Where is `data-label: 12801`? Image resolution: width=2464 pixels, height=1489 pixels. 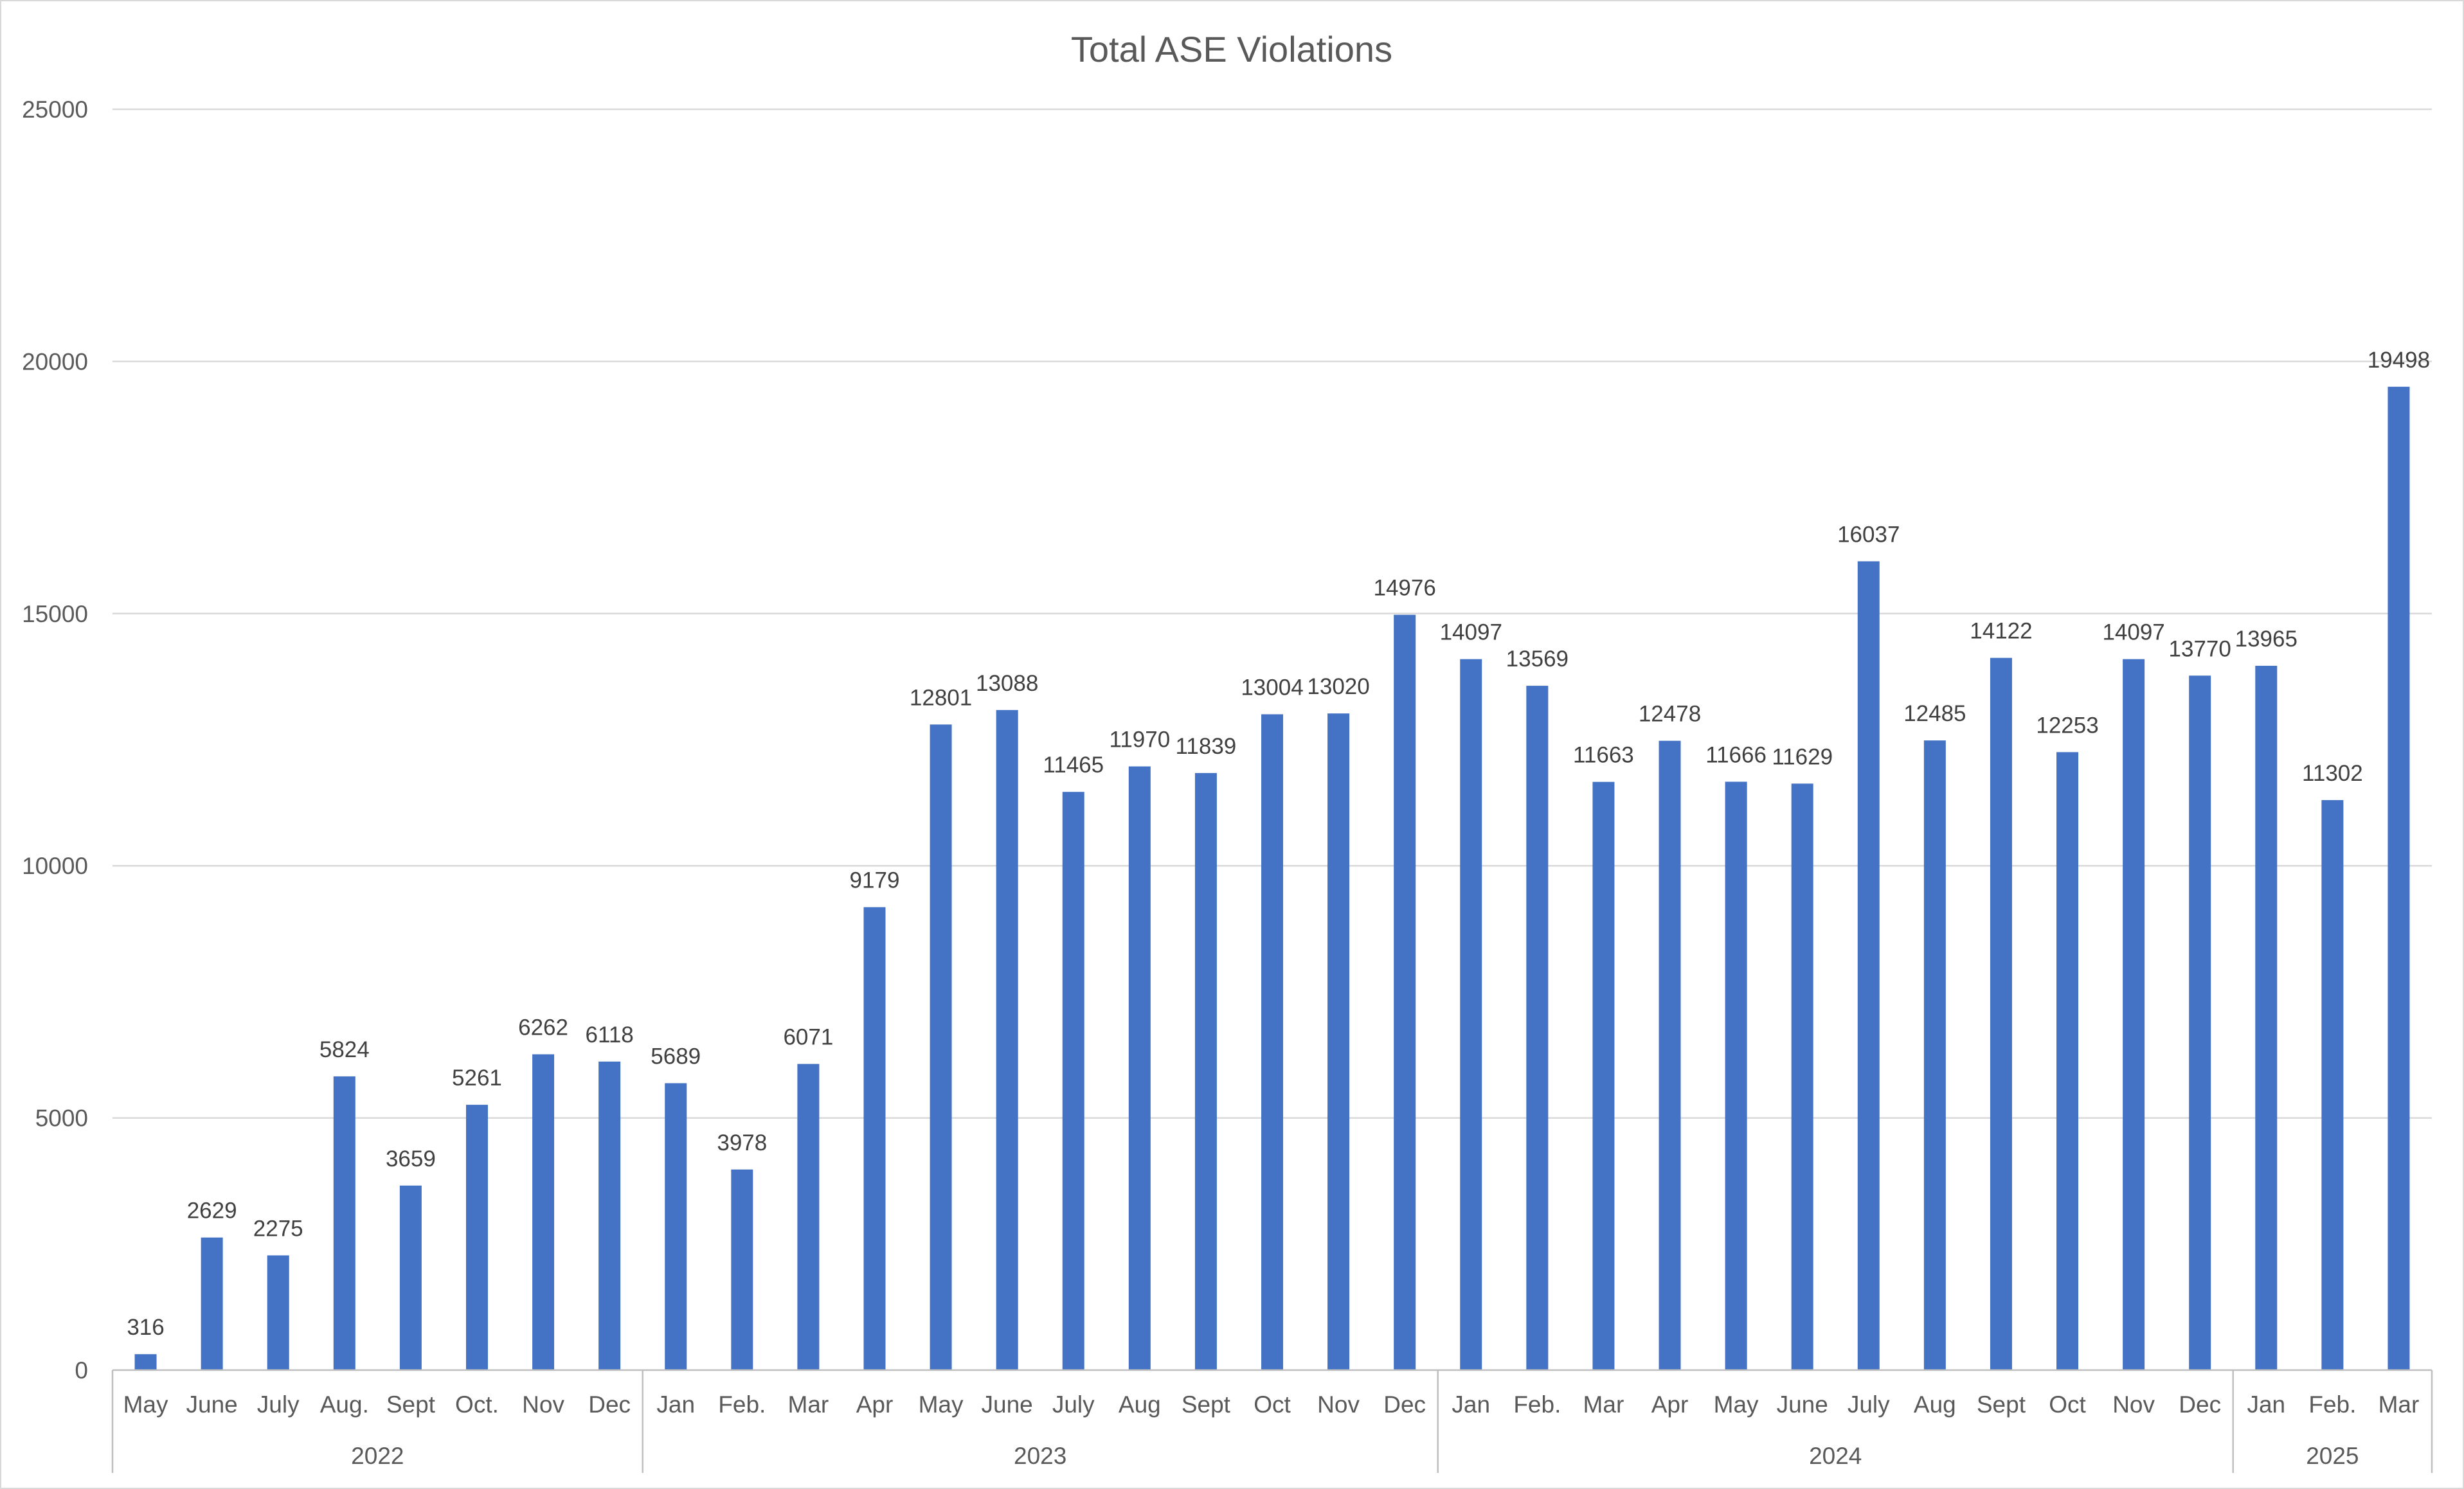
data-label: 12801 is located at coordinates (941, 697).